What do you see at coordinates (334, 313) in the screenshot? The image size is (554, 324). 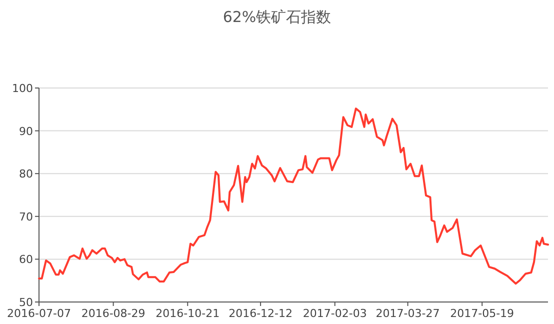 I see `x-tick-label: 2017-02-03` at bounding box center [334, 313].